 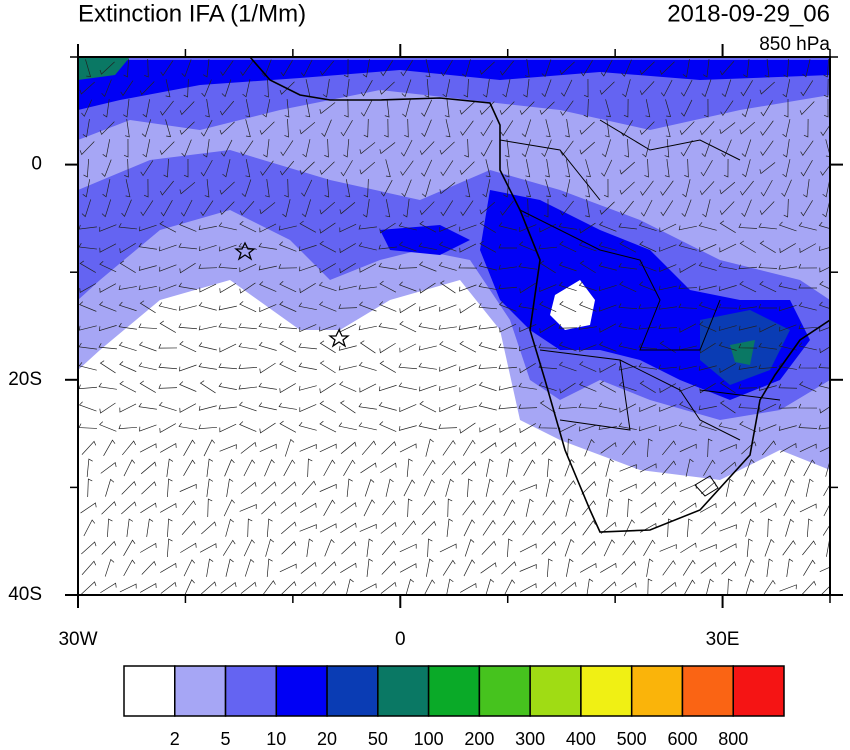 What do you see at coordinates (706, 486) in the screenshot?
I see `lesotho` at bounding box center [706, 486].